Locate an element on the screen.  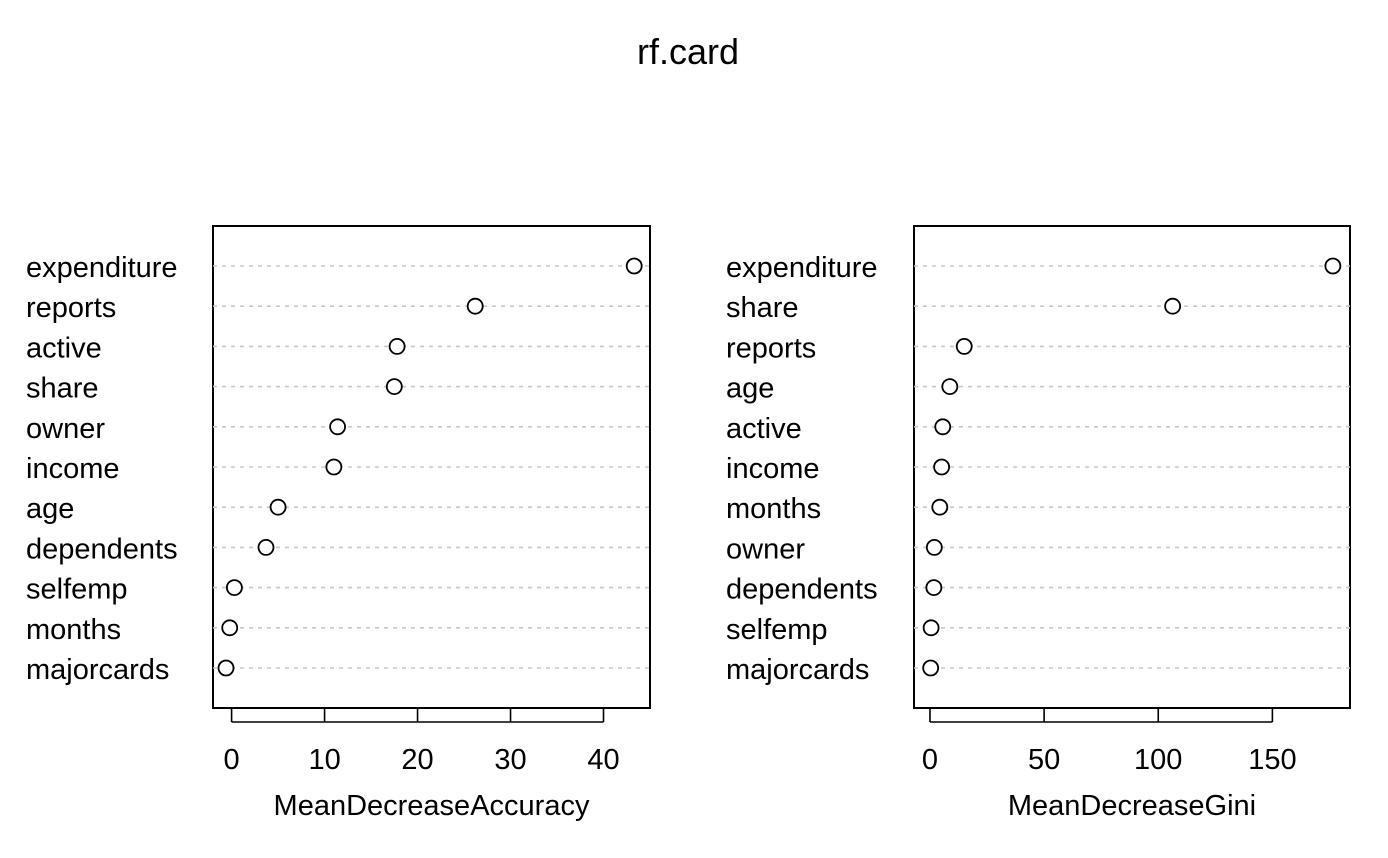
x-tick-label: 40 is located at coordinates (603, 760).